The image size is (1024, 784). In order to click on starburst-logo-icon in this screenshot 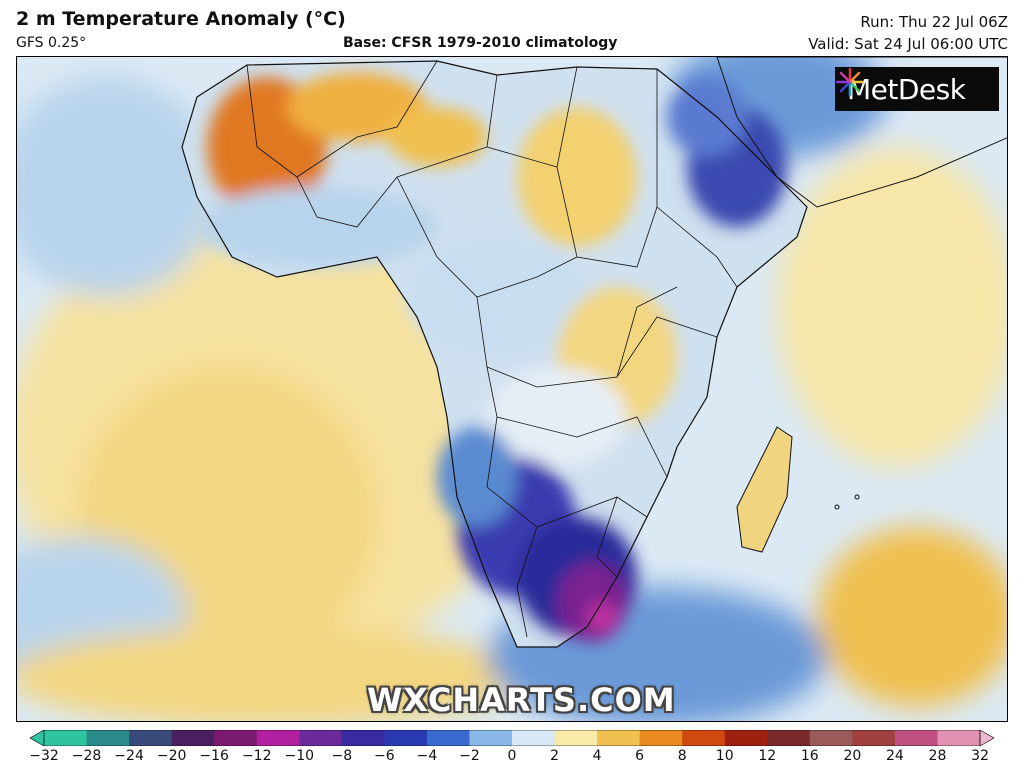, I will do `click(850, 82)`.